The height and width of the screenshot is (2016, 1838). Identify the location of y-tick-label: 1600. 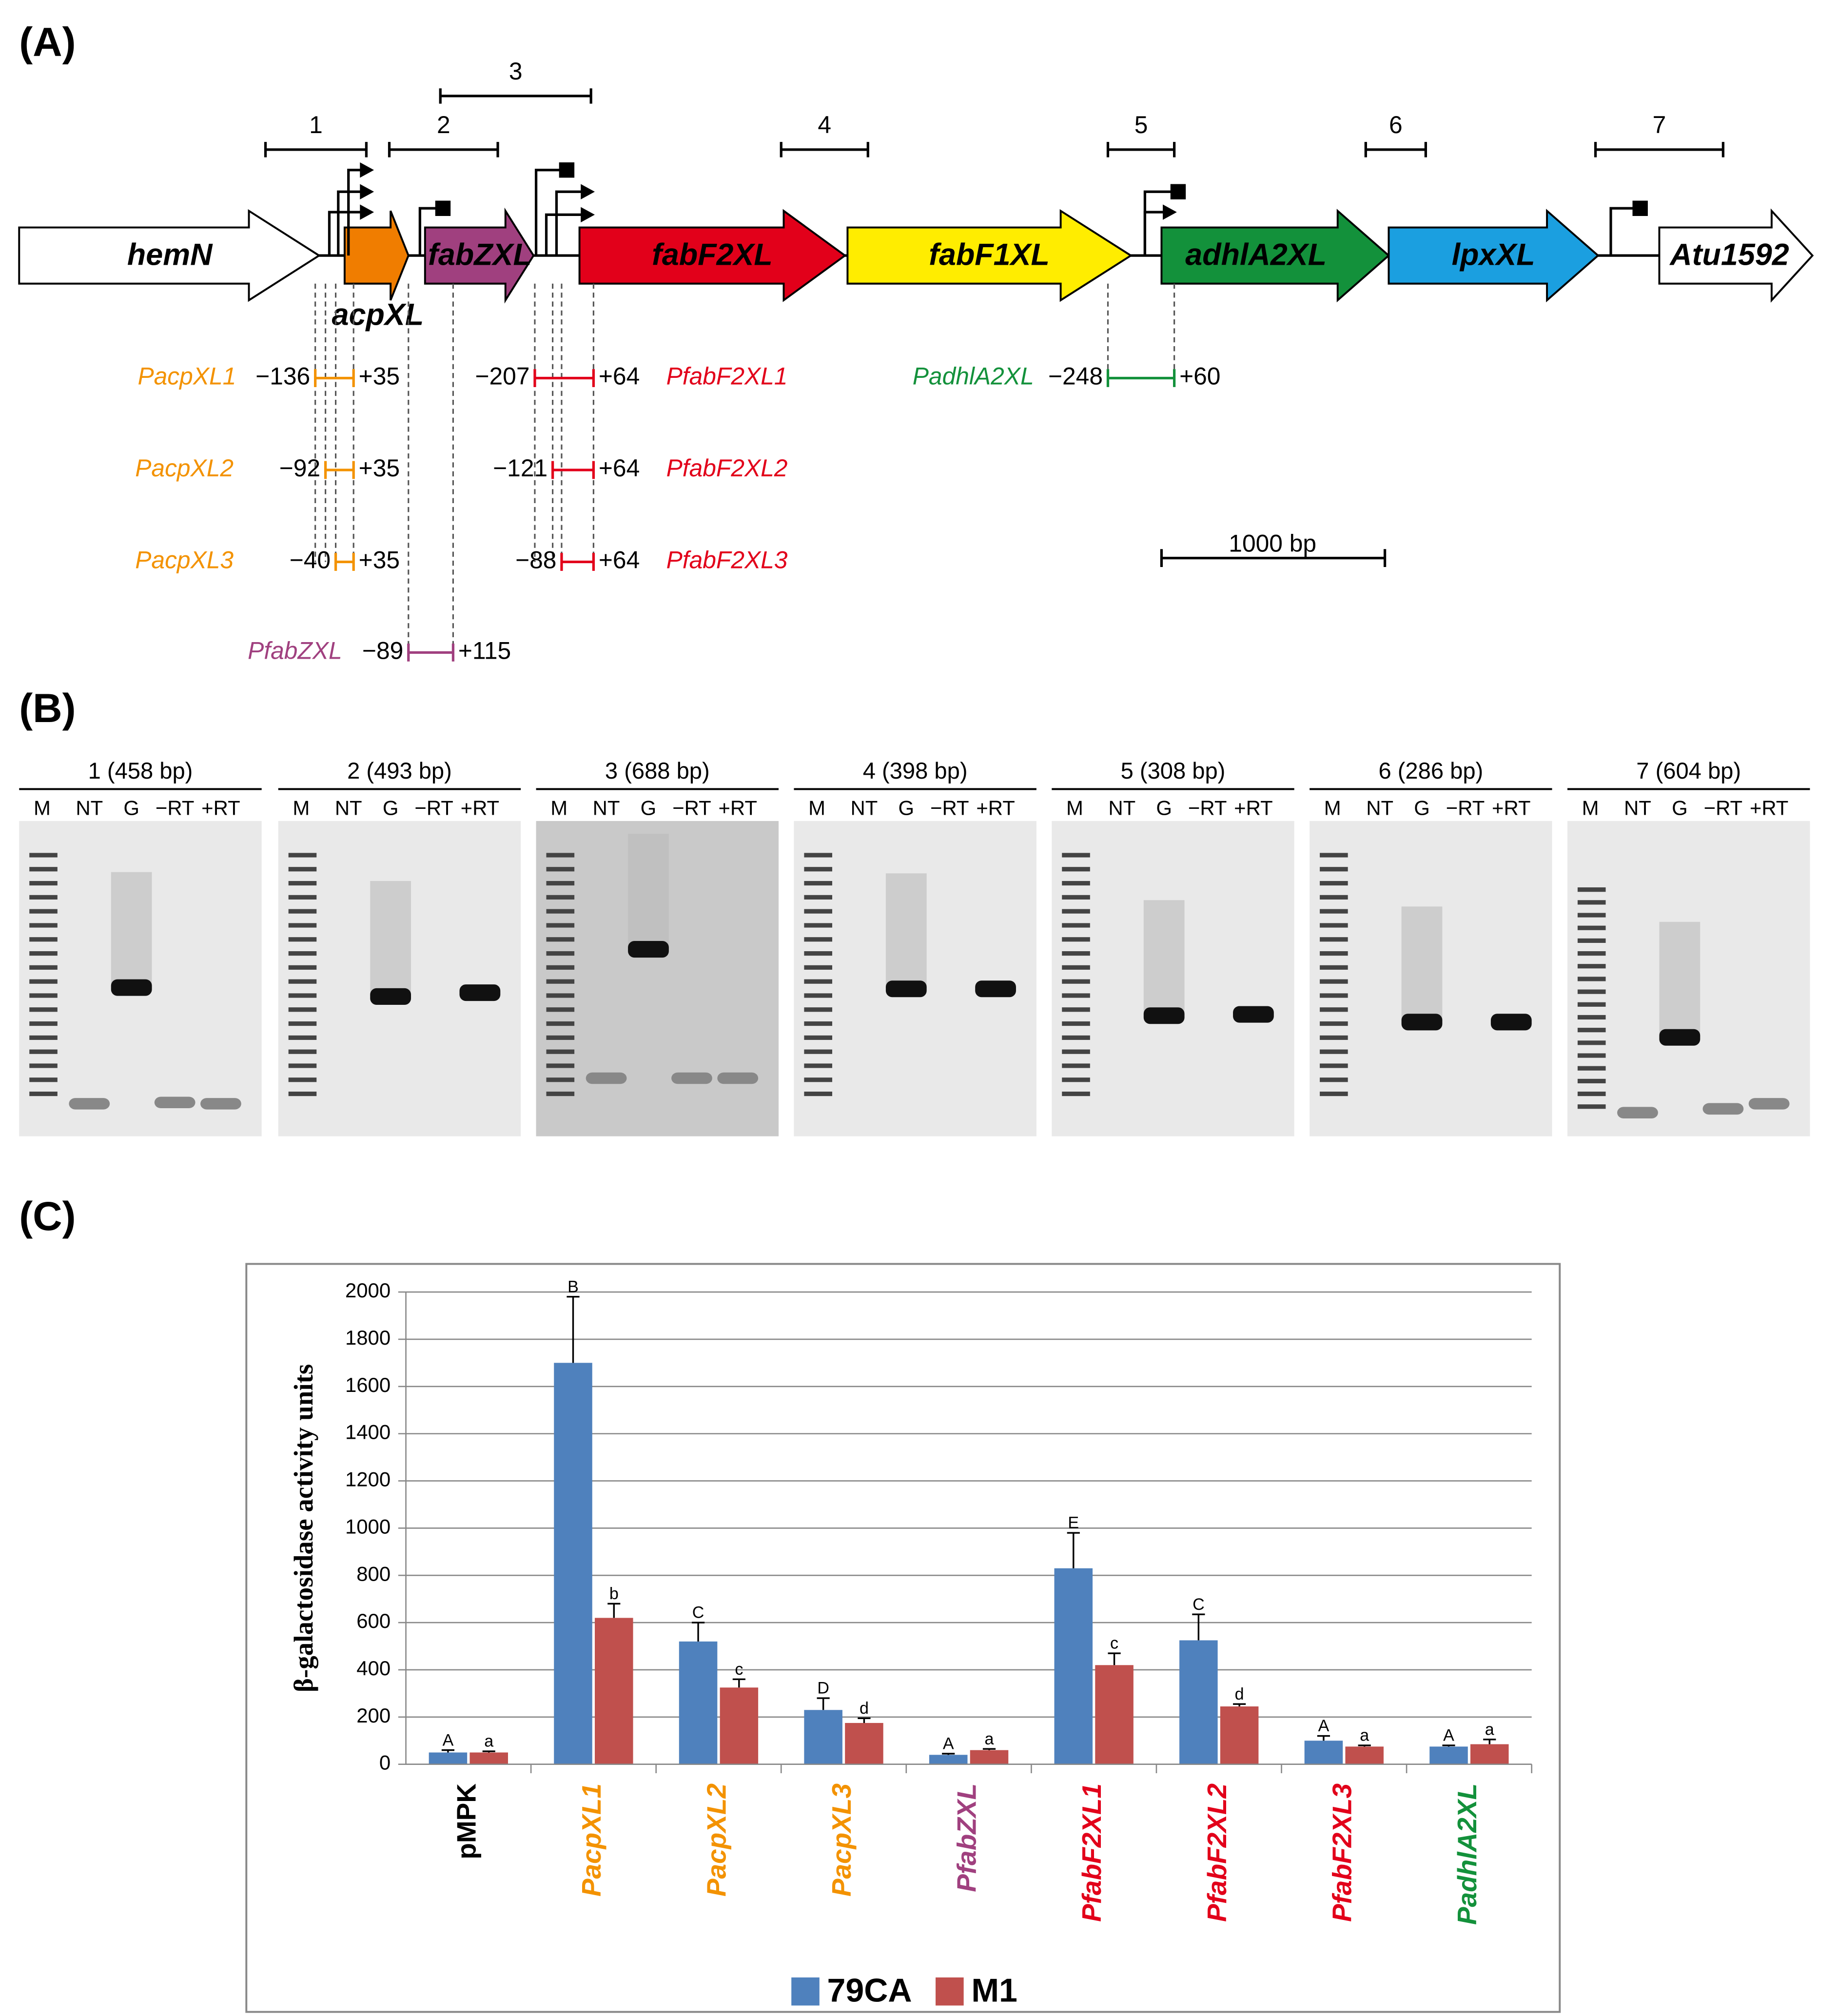
(368, 1384).